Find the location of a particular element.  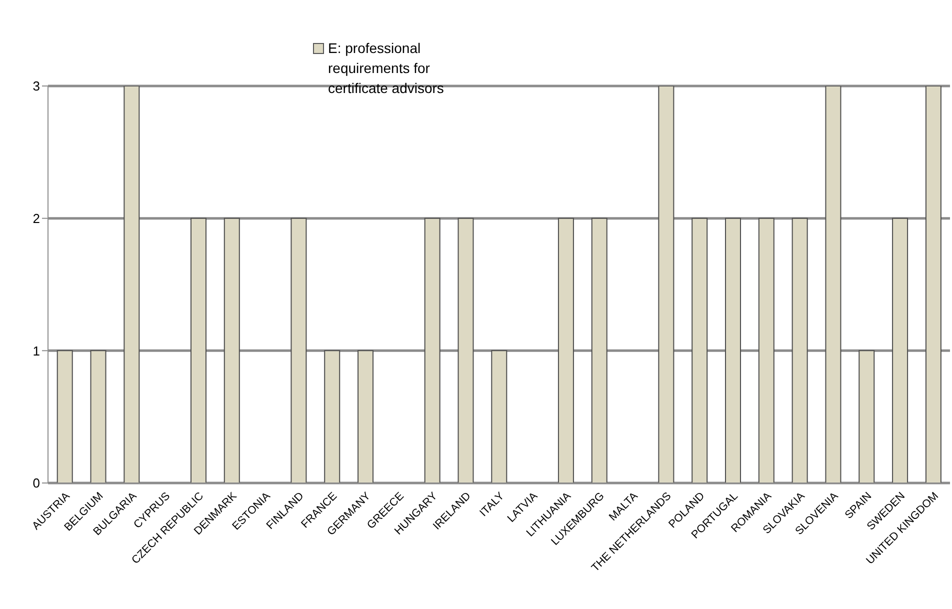

legend-label: E: professional requirements for certificate advisors is located at coordinates (386, 68).